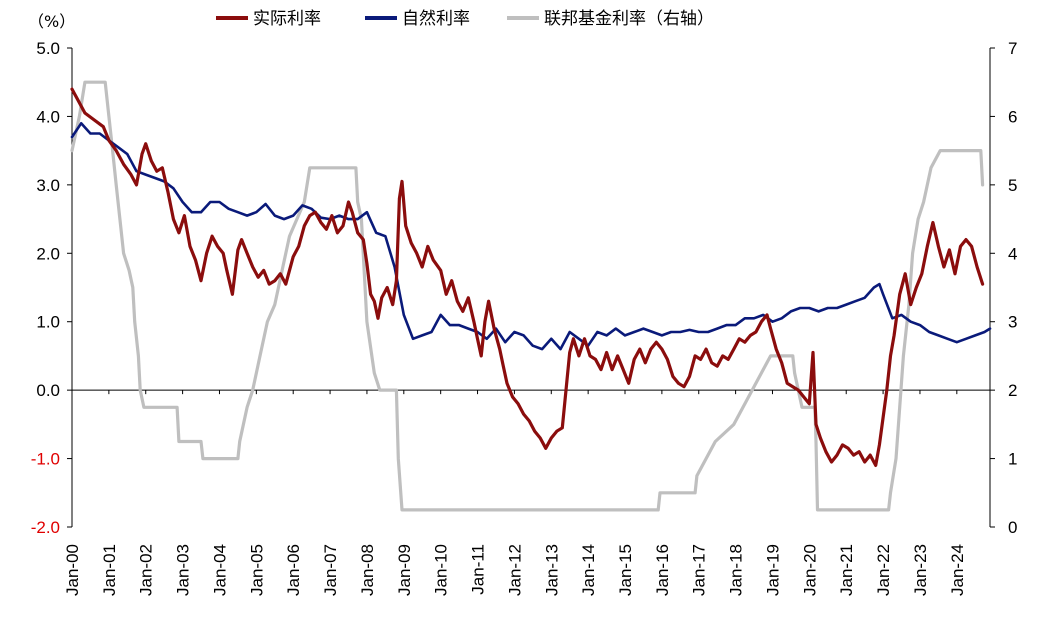 Image resolution: width=1048 pixels, height=624 pixels. I want to click on x-tick-label: Jan-05, so click(256, 570).